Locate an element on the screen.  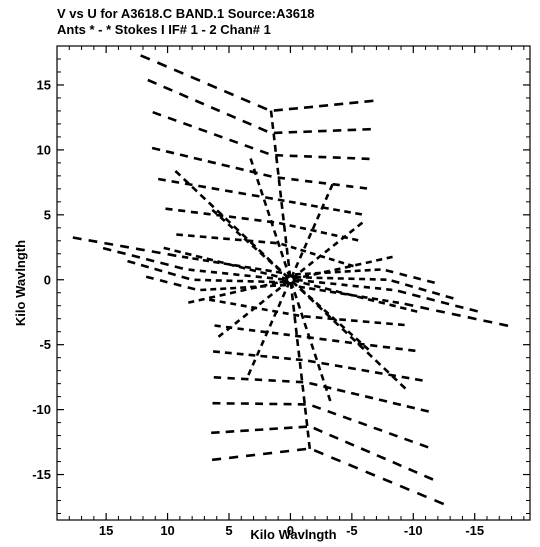
y-tick-label: 15 is located at coordinates (44, 84).